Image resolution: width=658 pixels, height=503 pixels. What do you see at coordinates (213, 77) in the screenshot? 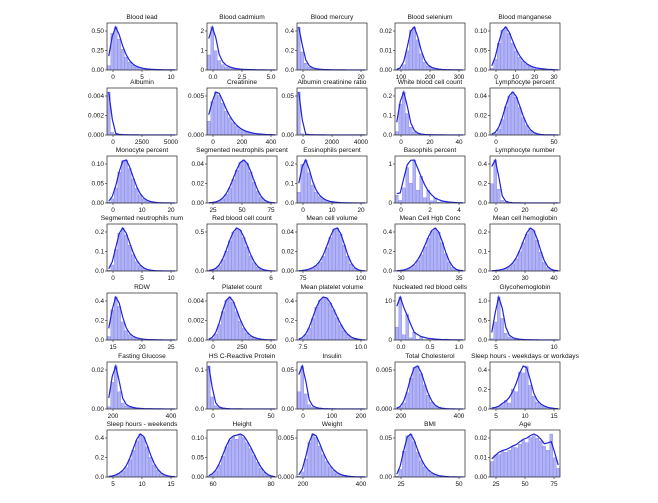
I see `x-tick-label: 0.0` at bounding box center [213, 77].